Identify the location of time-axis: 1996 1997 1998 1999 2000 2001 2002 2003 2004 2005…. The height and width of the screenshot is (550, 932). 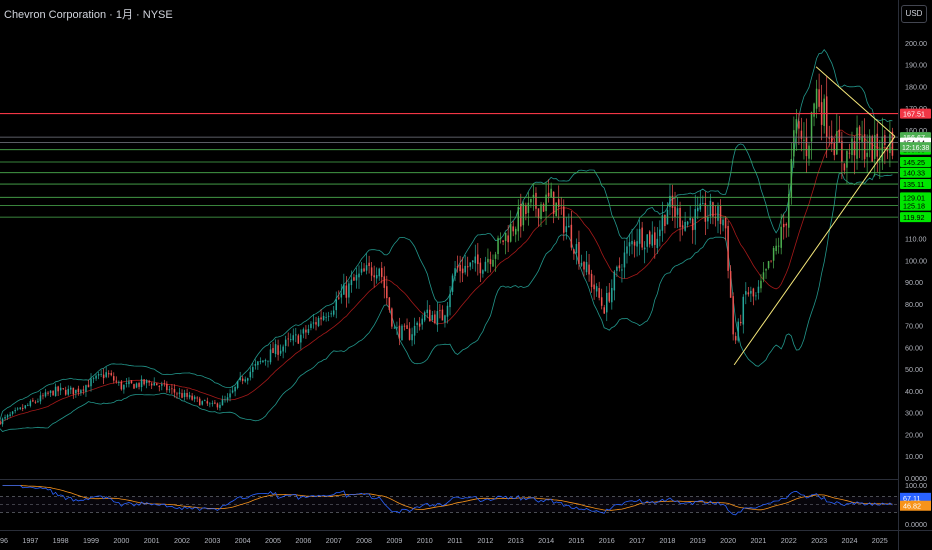
(444, 540).